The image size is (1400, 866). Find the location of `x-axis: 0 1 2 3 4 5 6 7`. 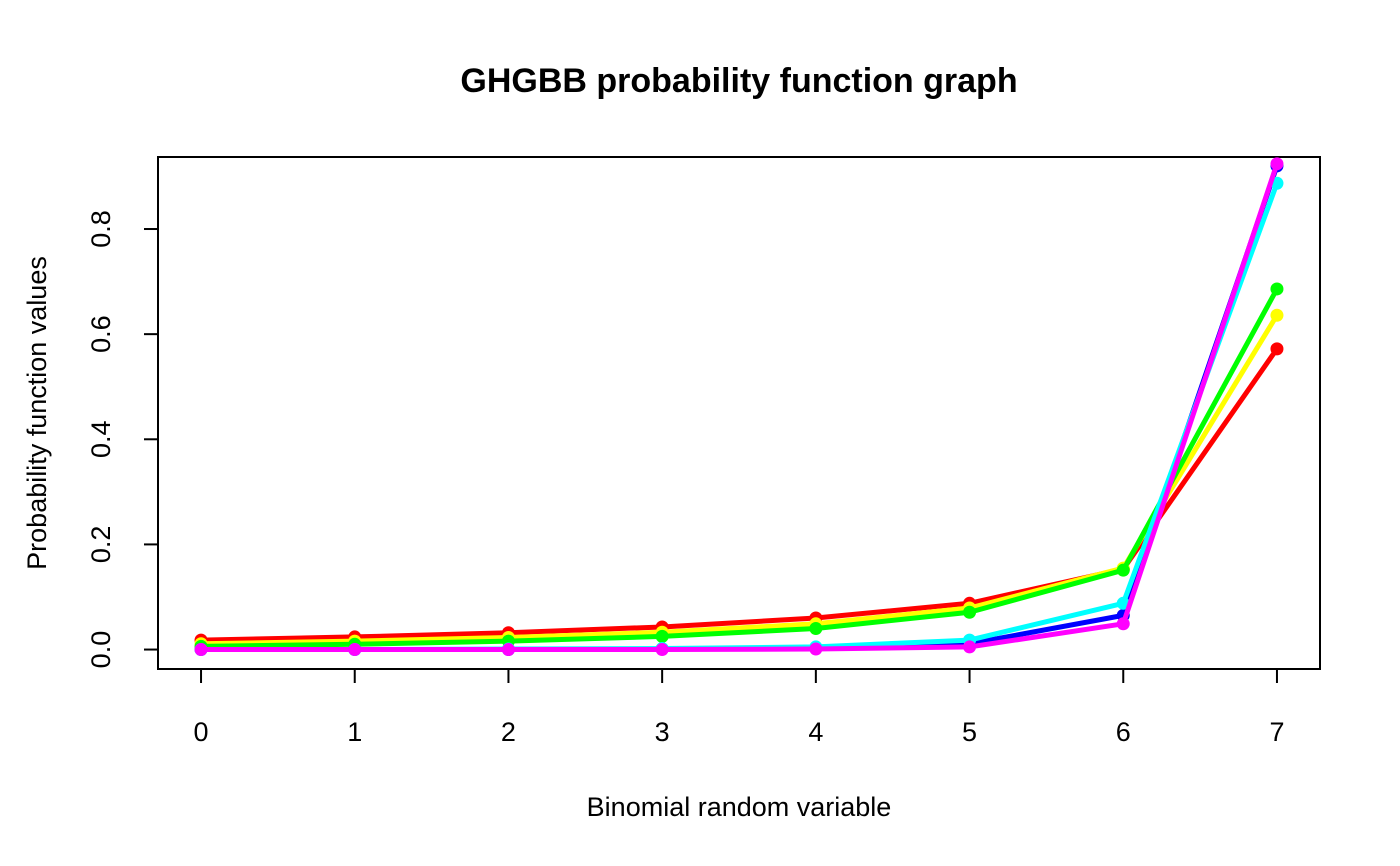

x-axis: 0 1 2 3 4 5 6 7 is located at coordinates (739, 707).